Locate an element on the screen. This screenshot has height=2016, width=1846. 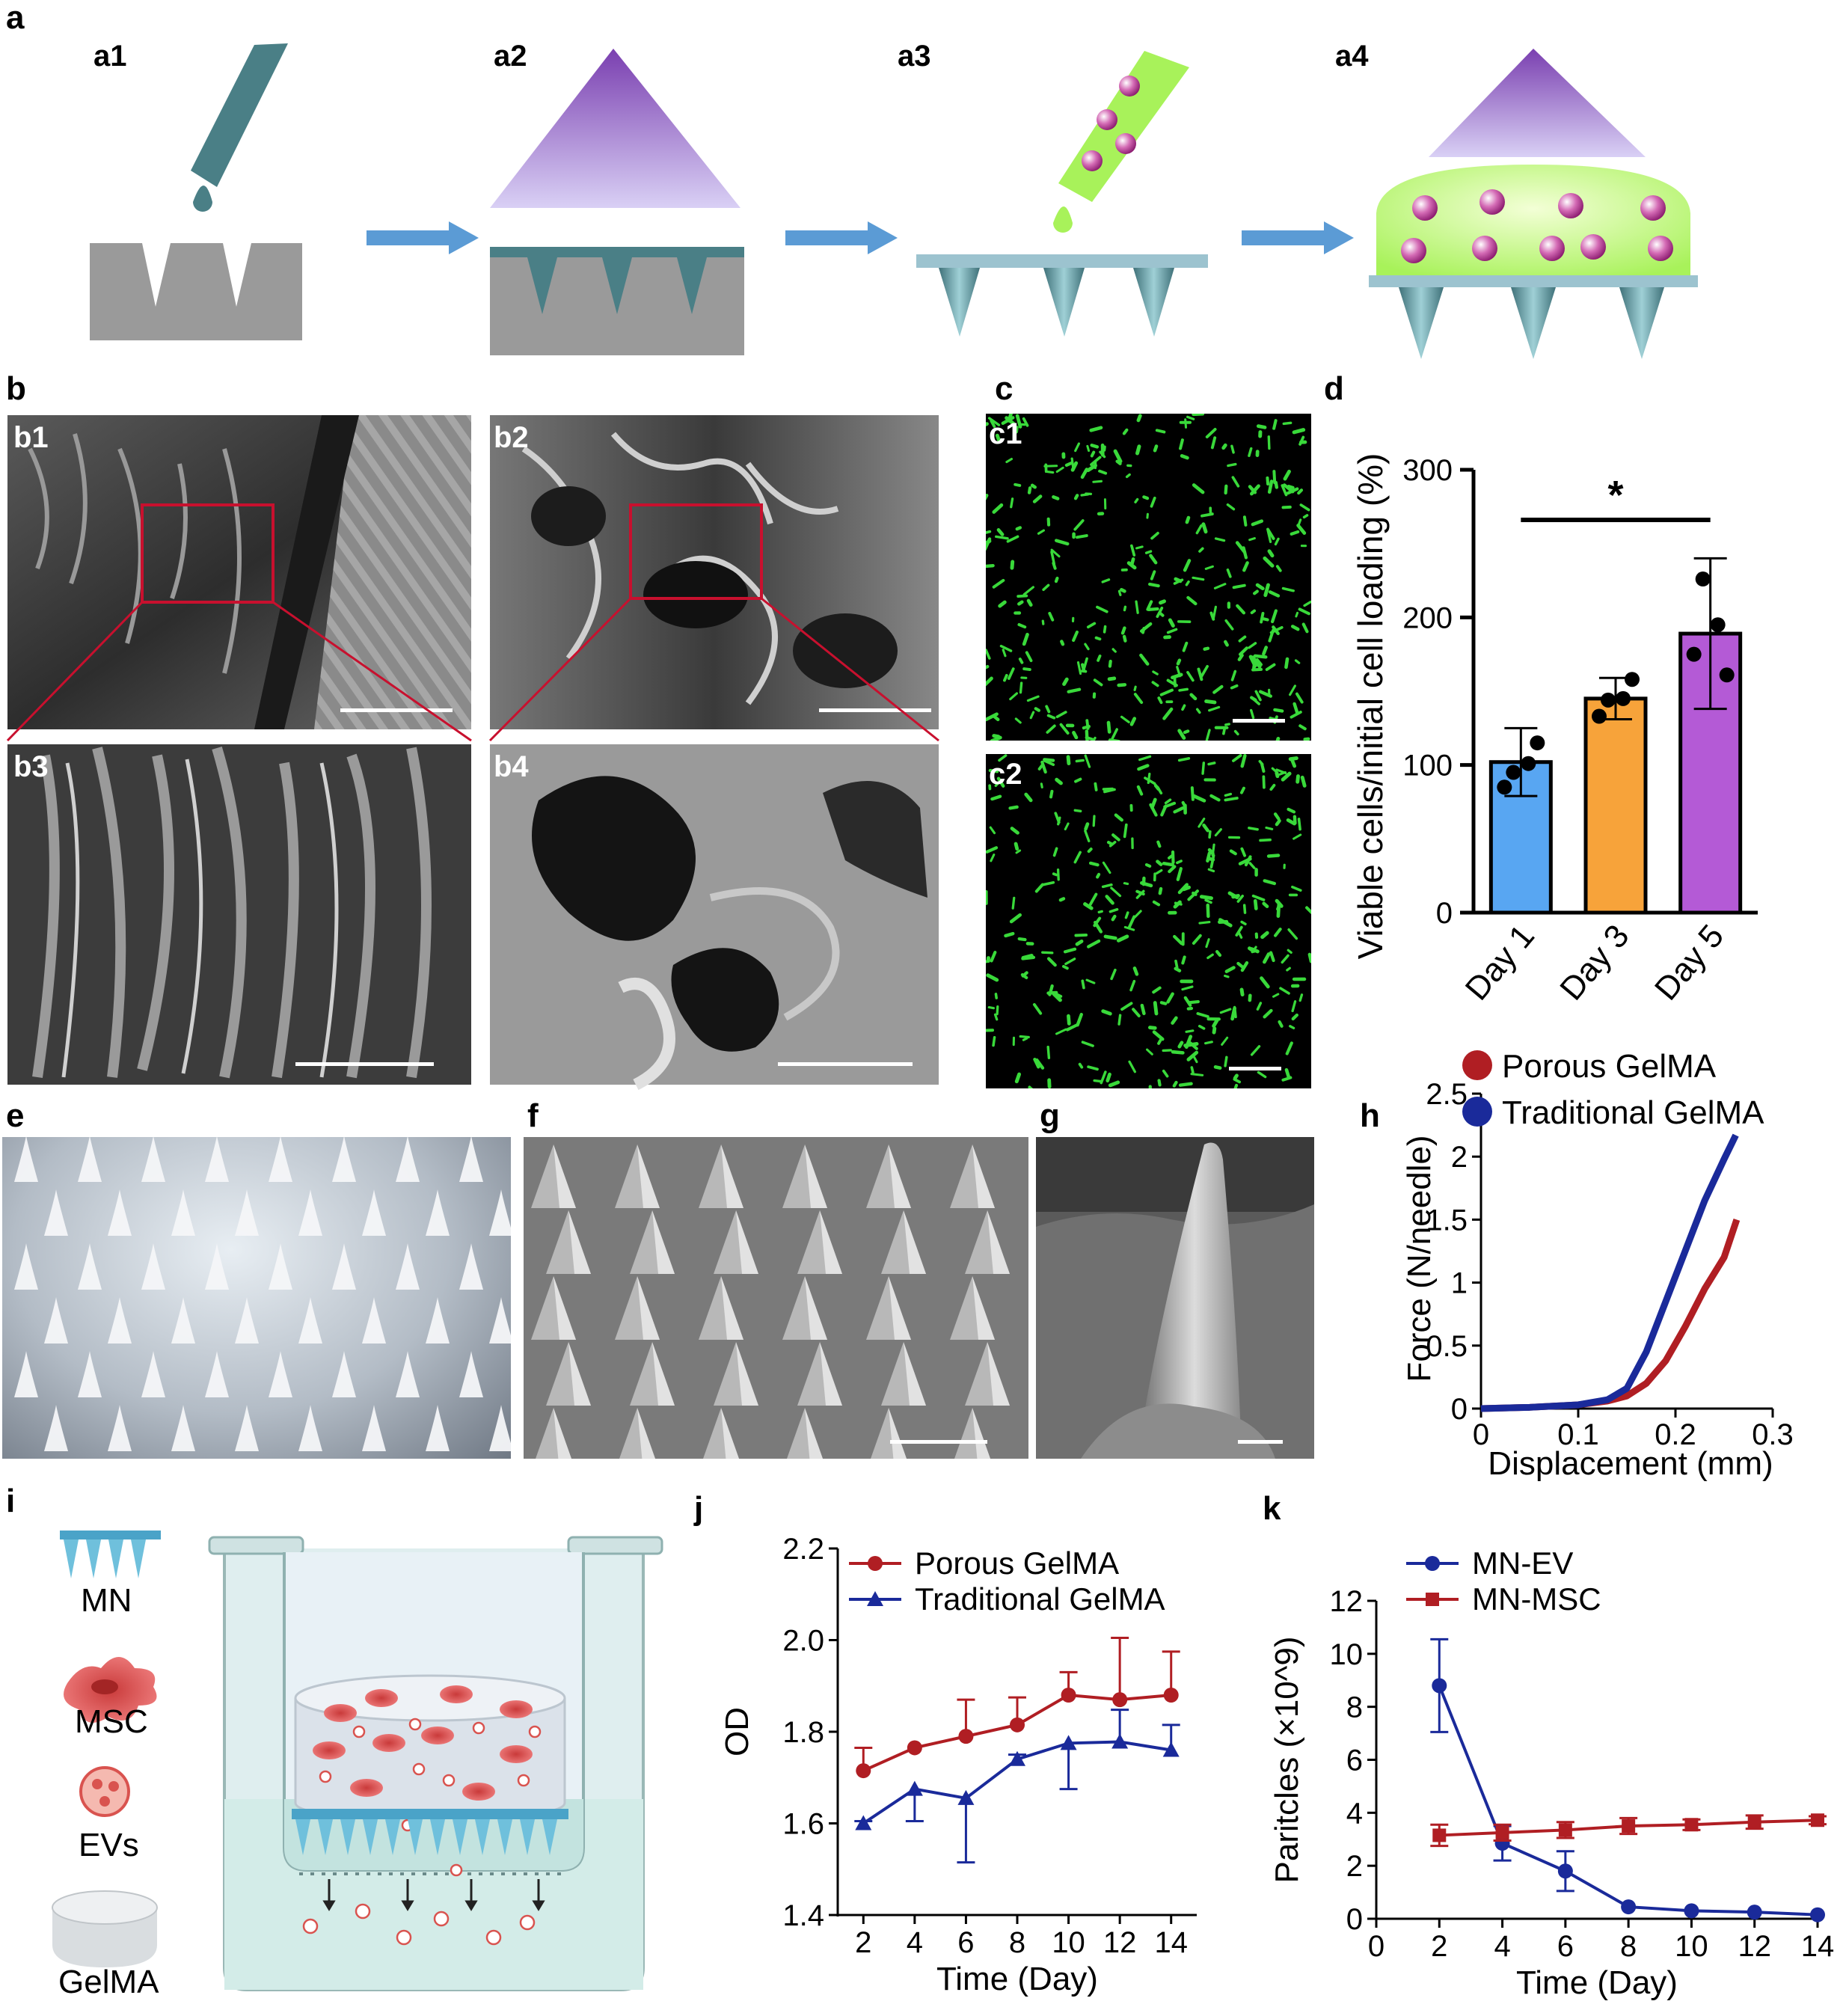
step-a1 is located at coordinates (196, 191).